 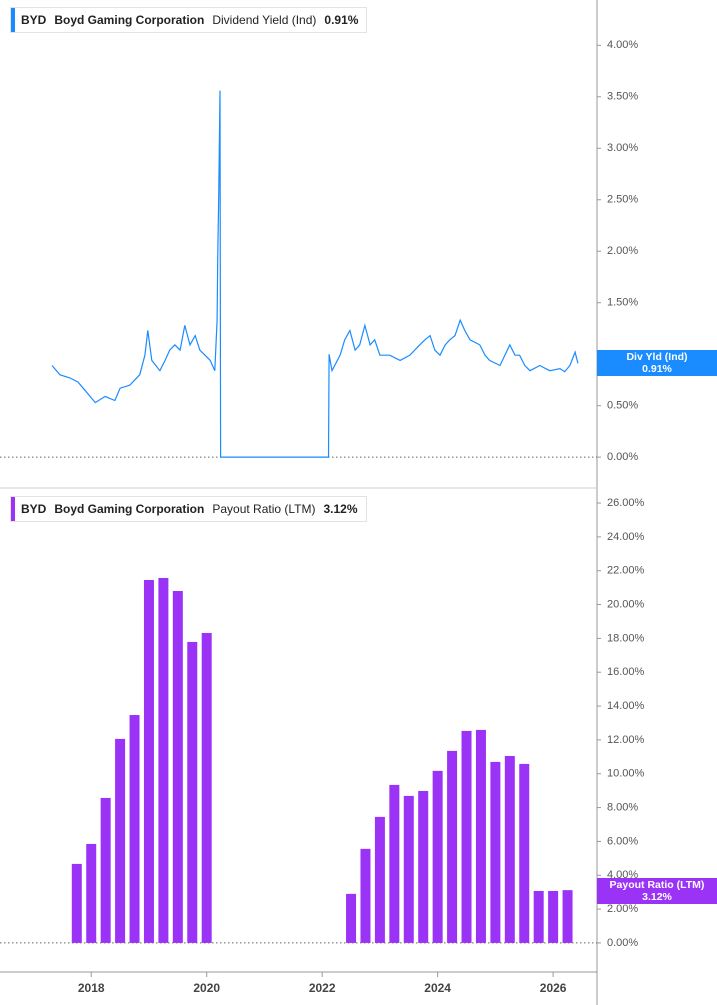 I want to click on y-tick-label: 18.00%, so click(x=626, y=638).